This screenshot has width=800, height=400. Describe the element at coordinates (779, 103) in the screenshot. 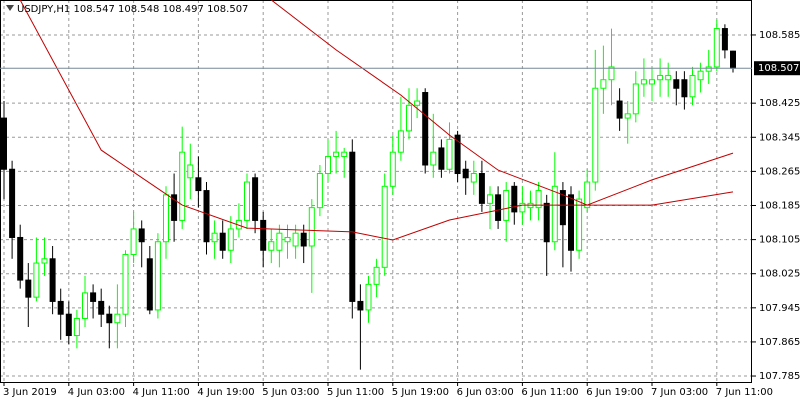

I see `y-tick-label: 108.425` at that location.